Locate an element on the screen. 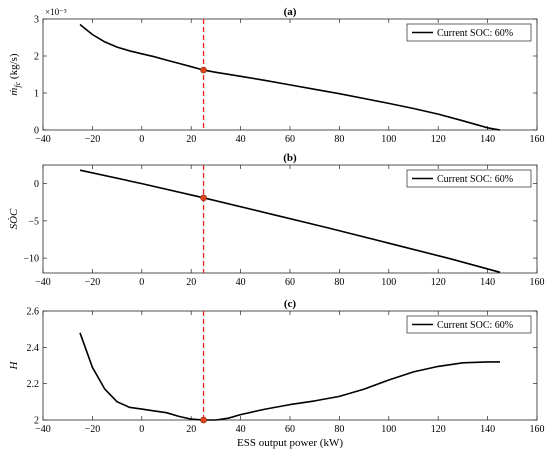  y-tick-label: 1 is located at coordinates (36, 94).